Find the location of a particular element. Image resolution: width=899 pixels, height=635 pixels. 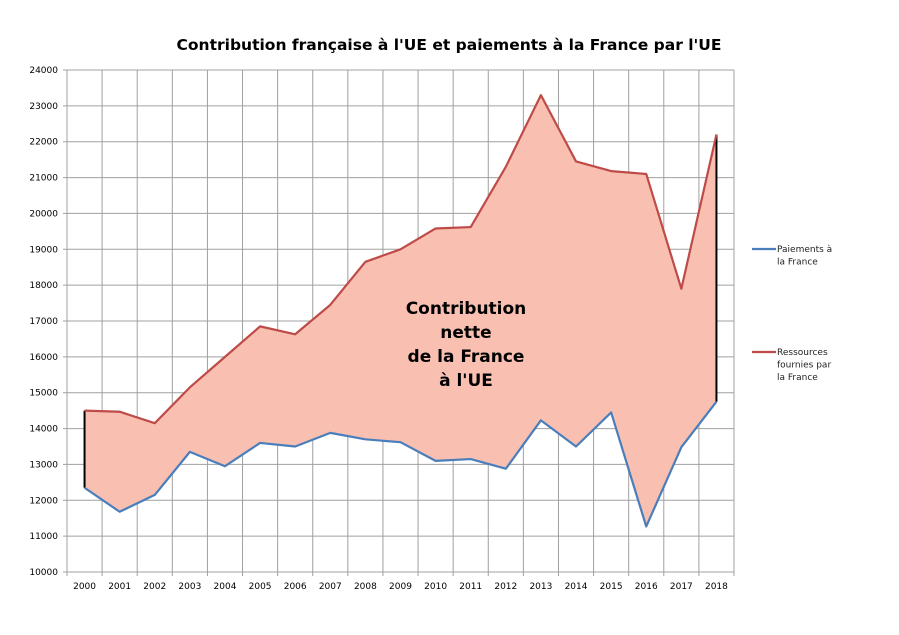

x-tick-label: 2004 is located at coordinates (225, 587).